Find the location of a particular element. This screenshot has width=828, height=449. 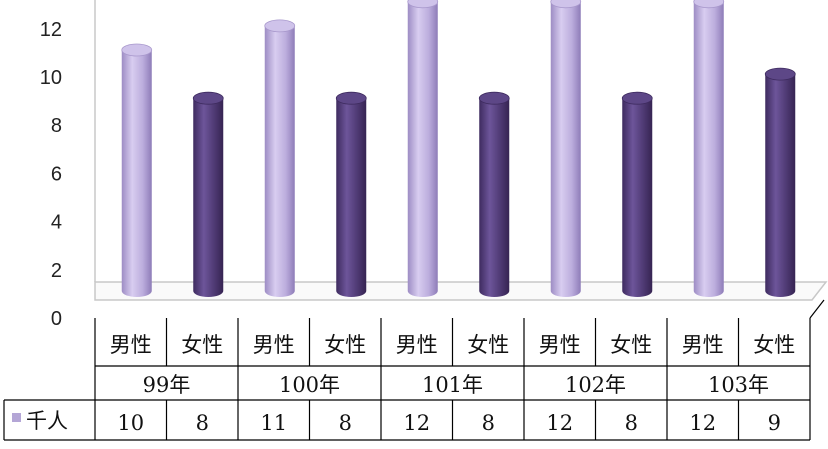

y-tick-label: 6 is located at coordinates (56, 174).